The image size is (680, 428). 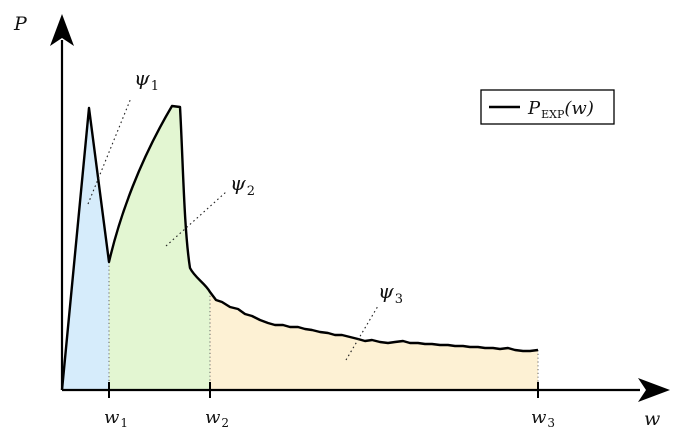 I want to click on region-psi3-fill, so click(x=374, y=341).